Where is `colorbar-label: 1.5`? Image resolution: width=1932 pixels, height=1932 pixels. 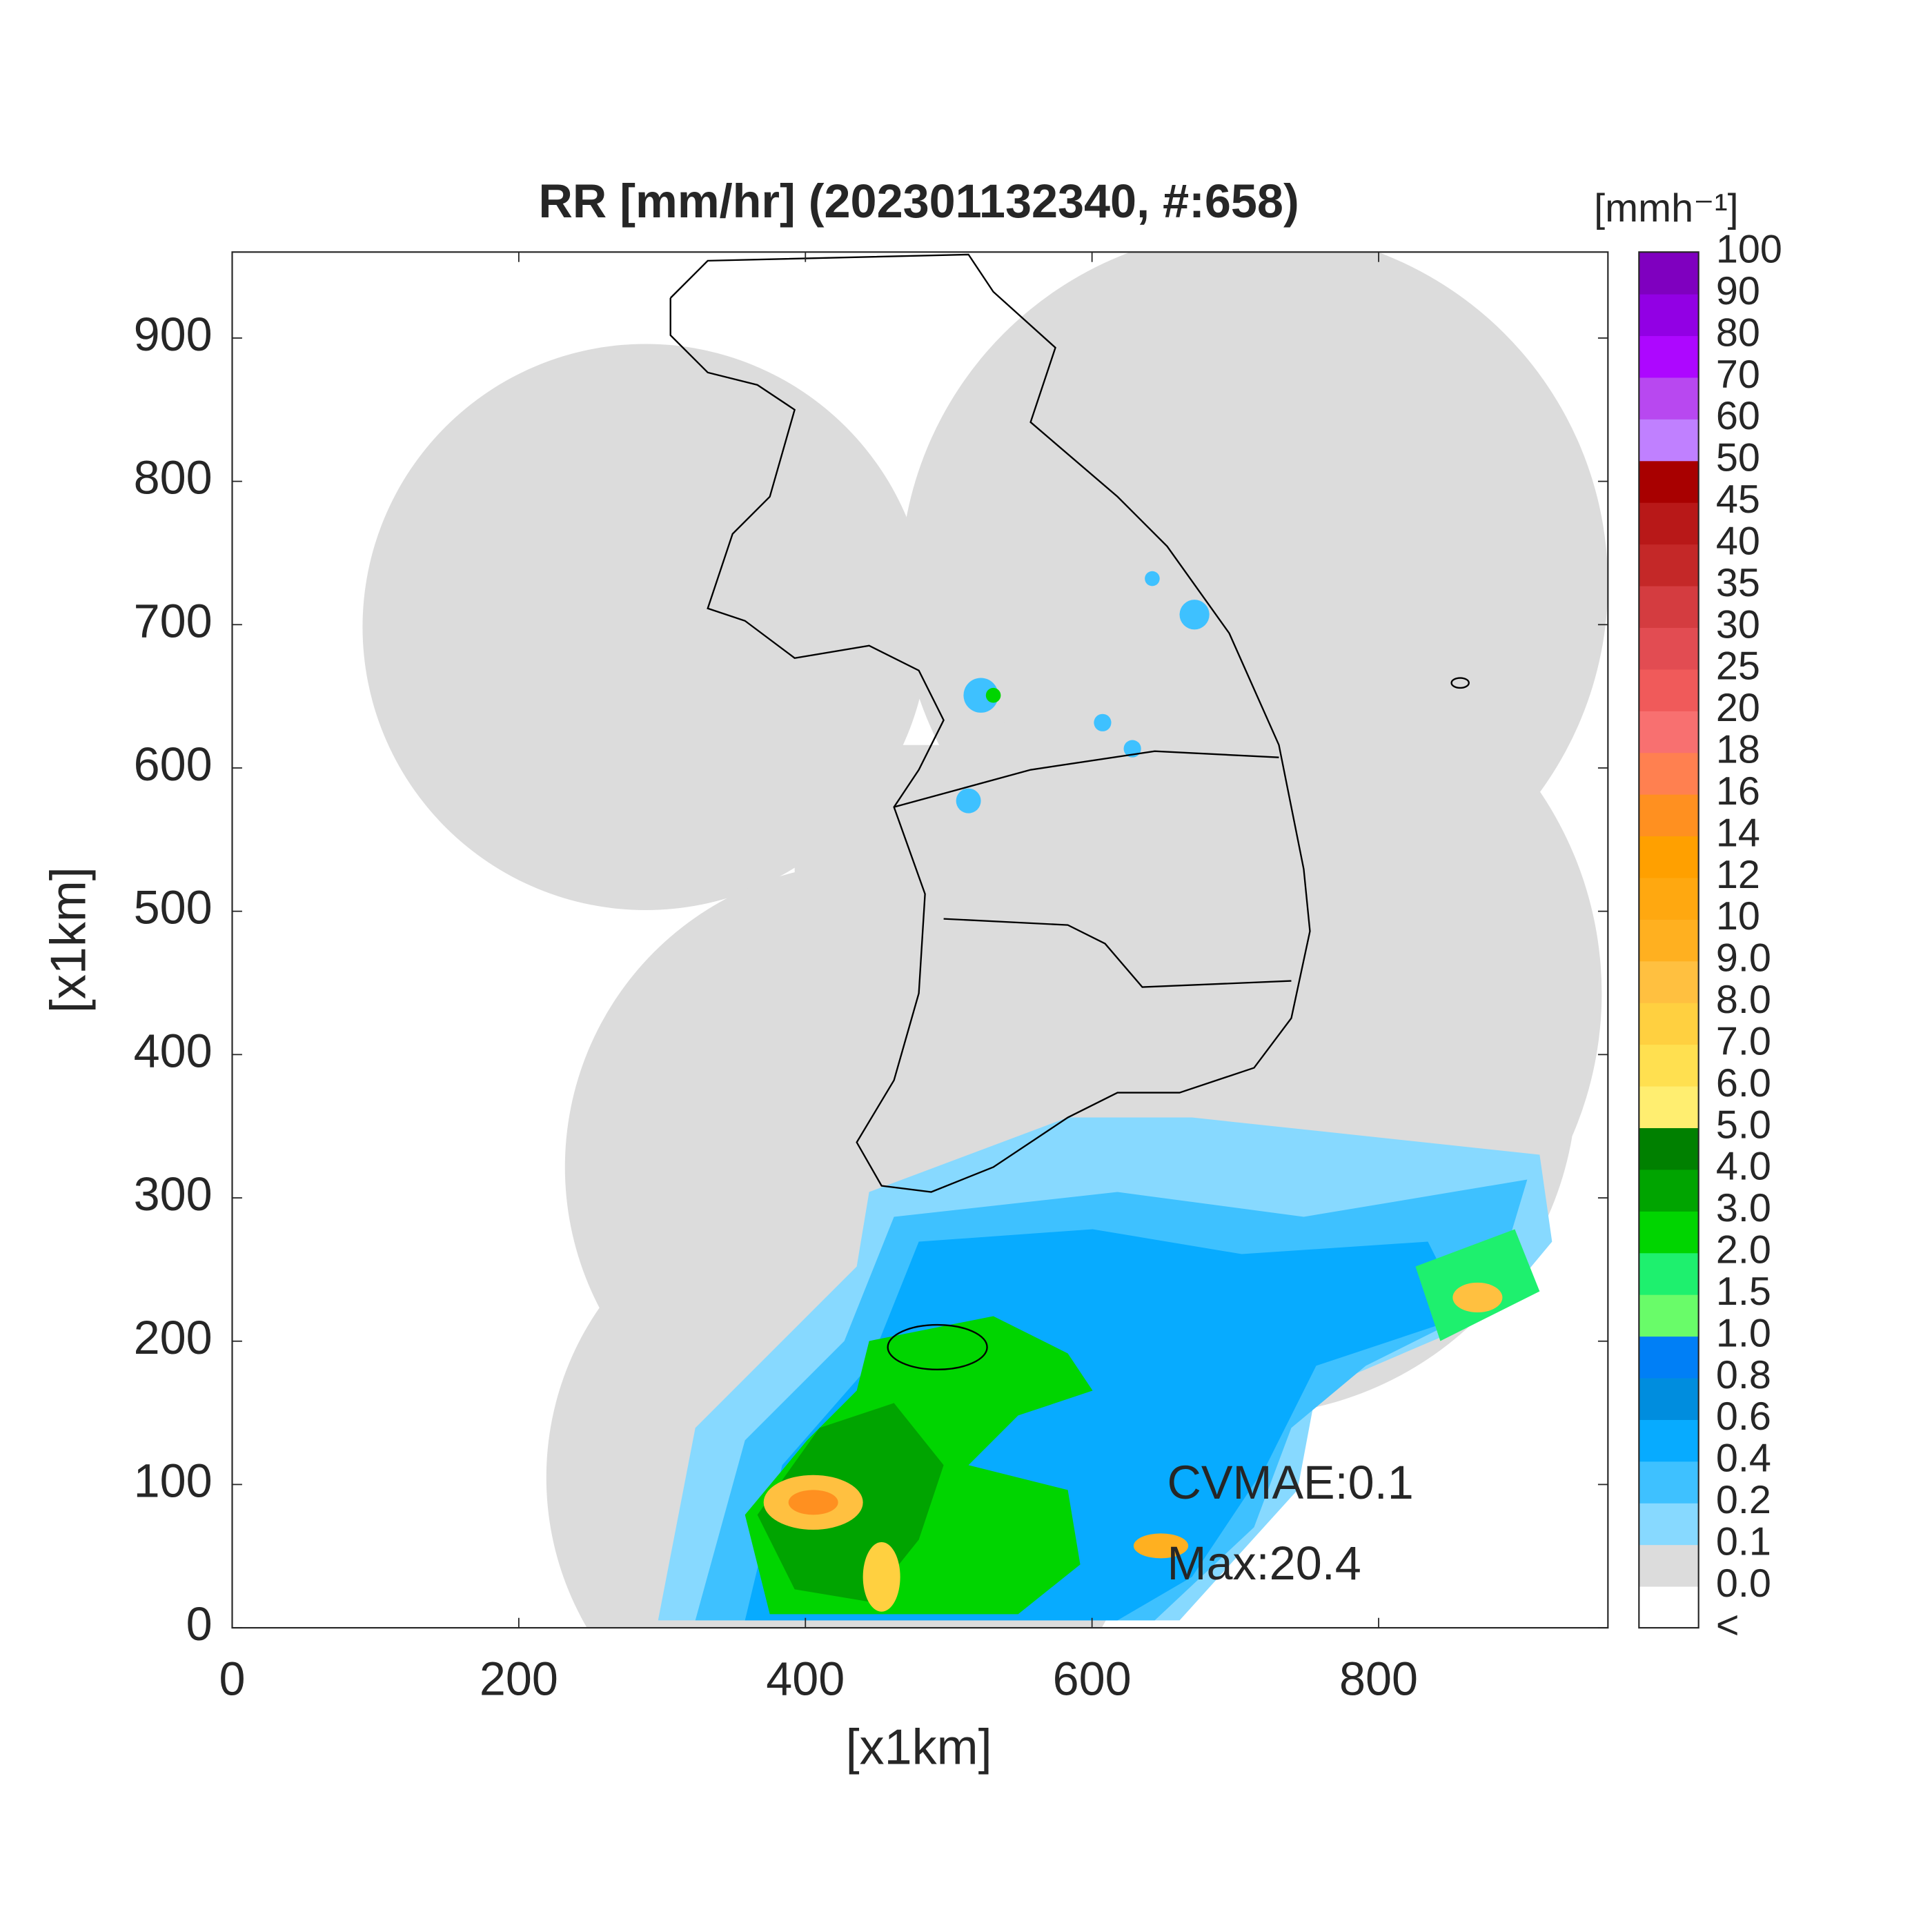 colorbar-label: 1.5 is located at coordinates (1743, 1292).